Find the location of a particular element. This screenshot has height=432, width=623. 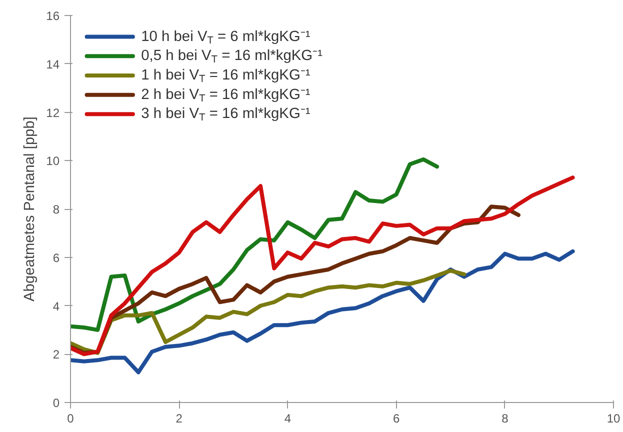

x-tick-label: 8 is located at coordinates (505, 419).